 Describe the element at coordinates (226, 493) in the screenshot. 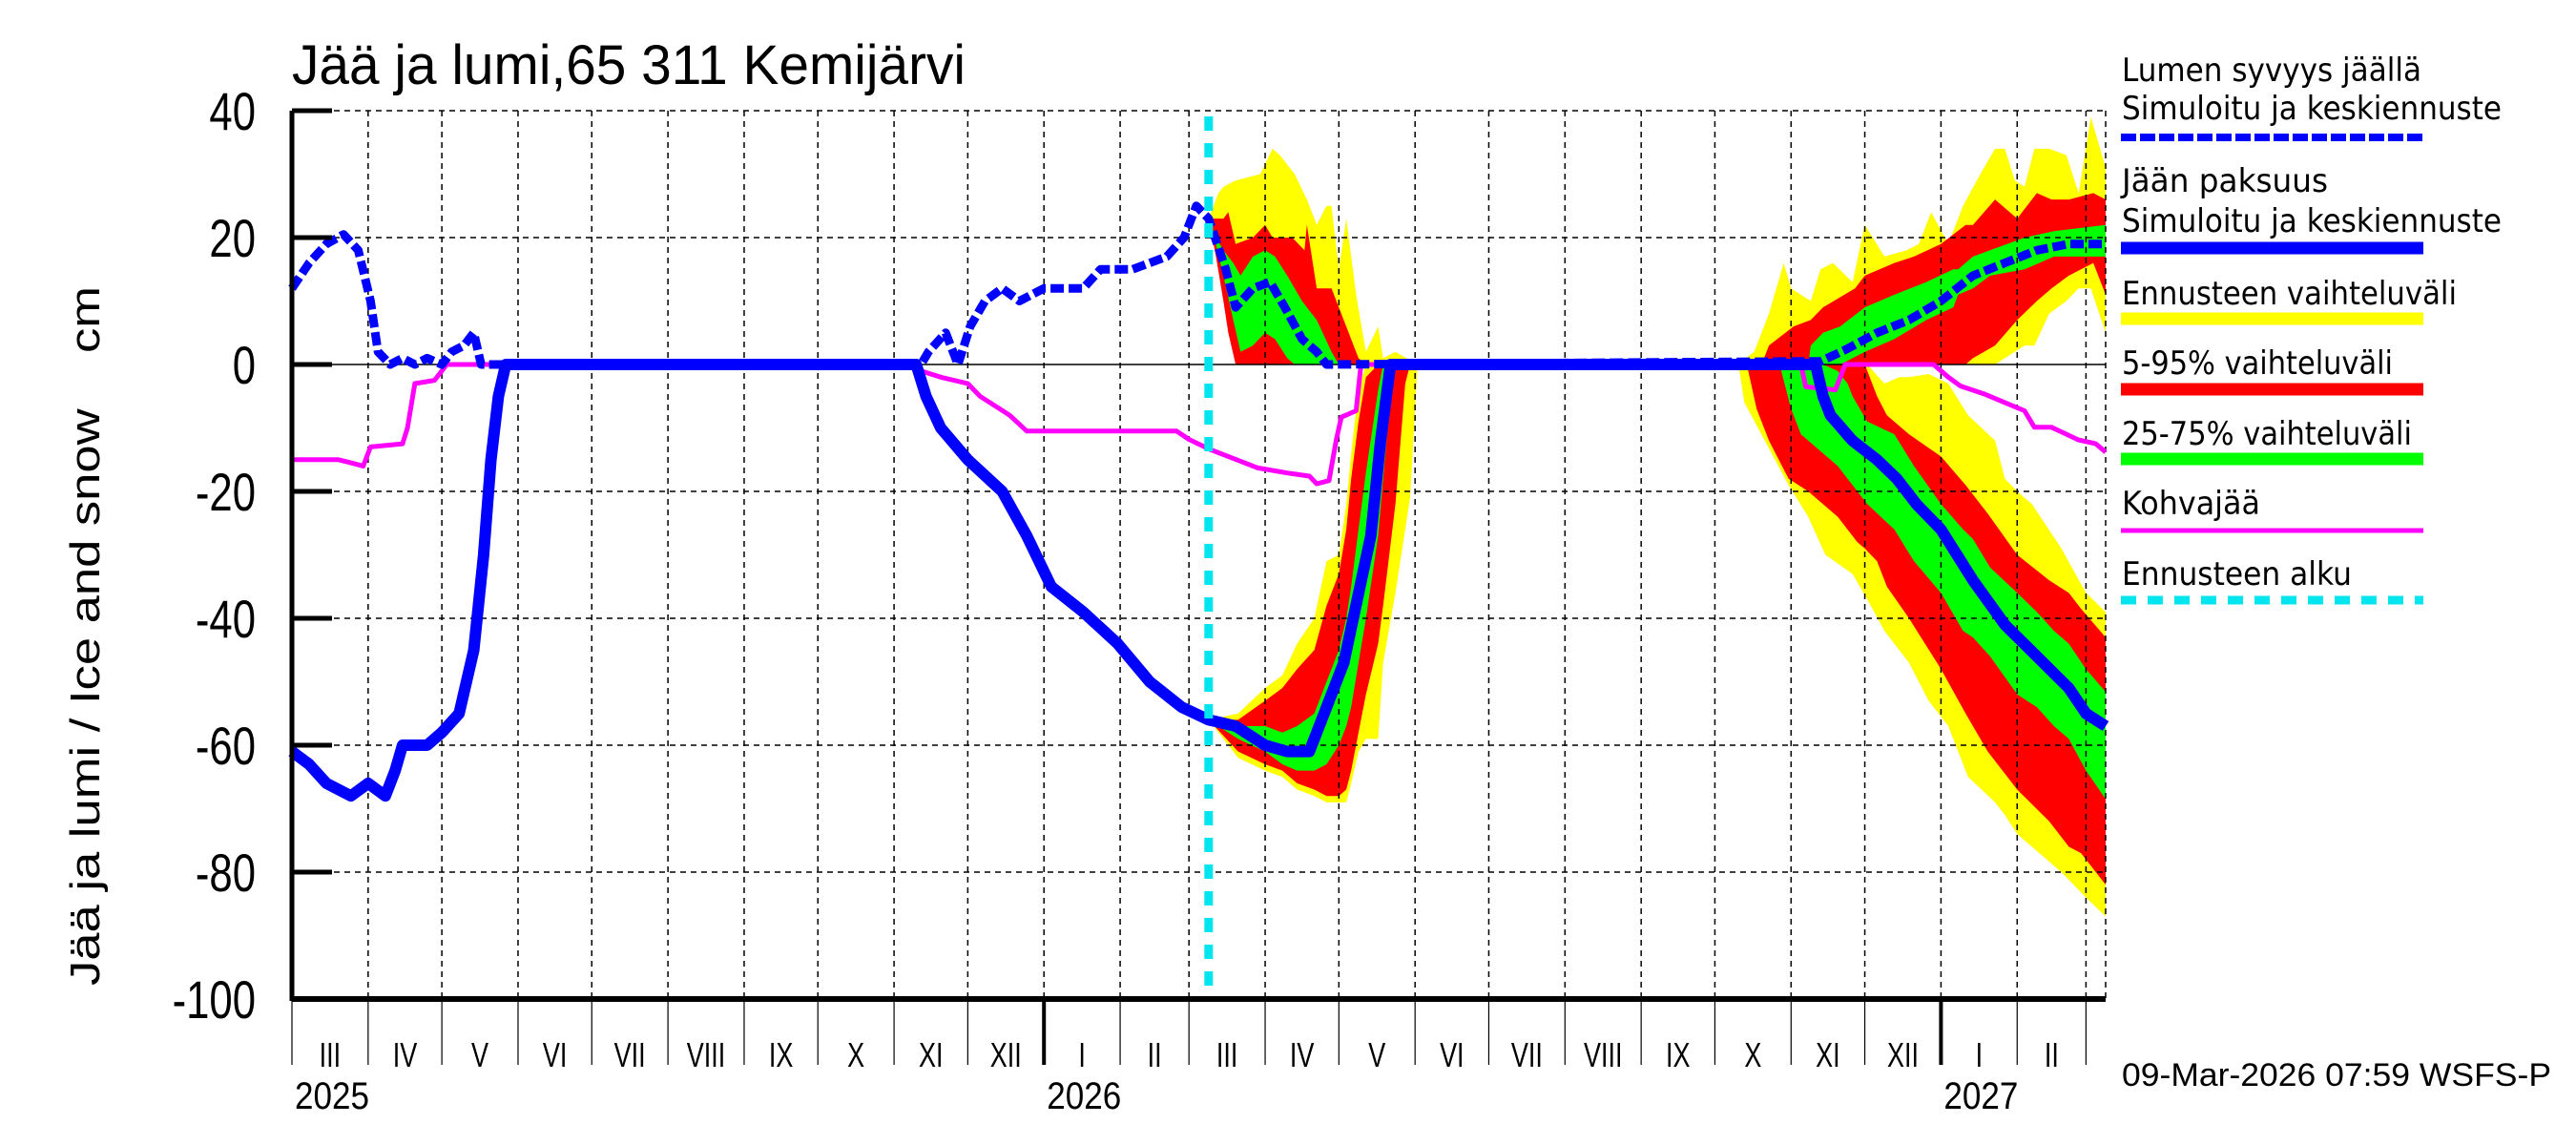

I see `y-tick-label: -20` at that location.